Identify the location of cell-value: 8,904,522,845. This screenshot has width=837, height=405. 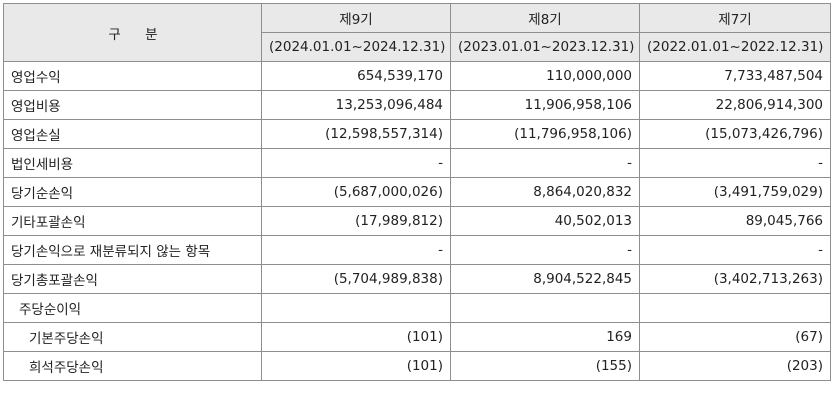
(545, 279).